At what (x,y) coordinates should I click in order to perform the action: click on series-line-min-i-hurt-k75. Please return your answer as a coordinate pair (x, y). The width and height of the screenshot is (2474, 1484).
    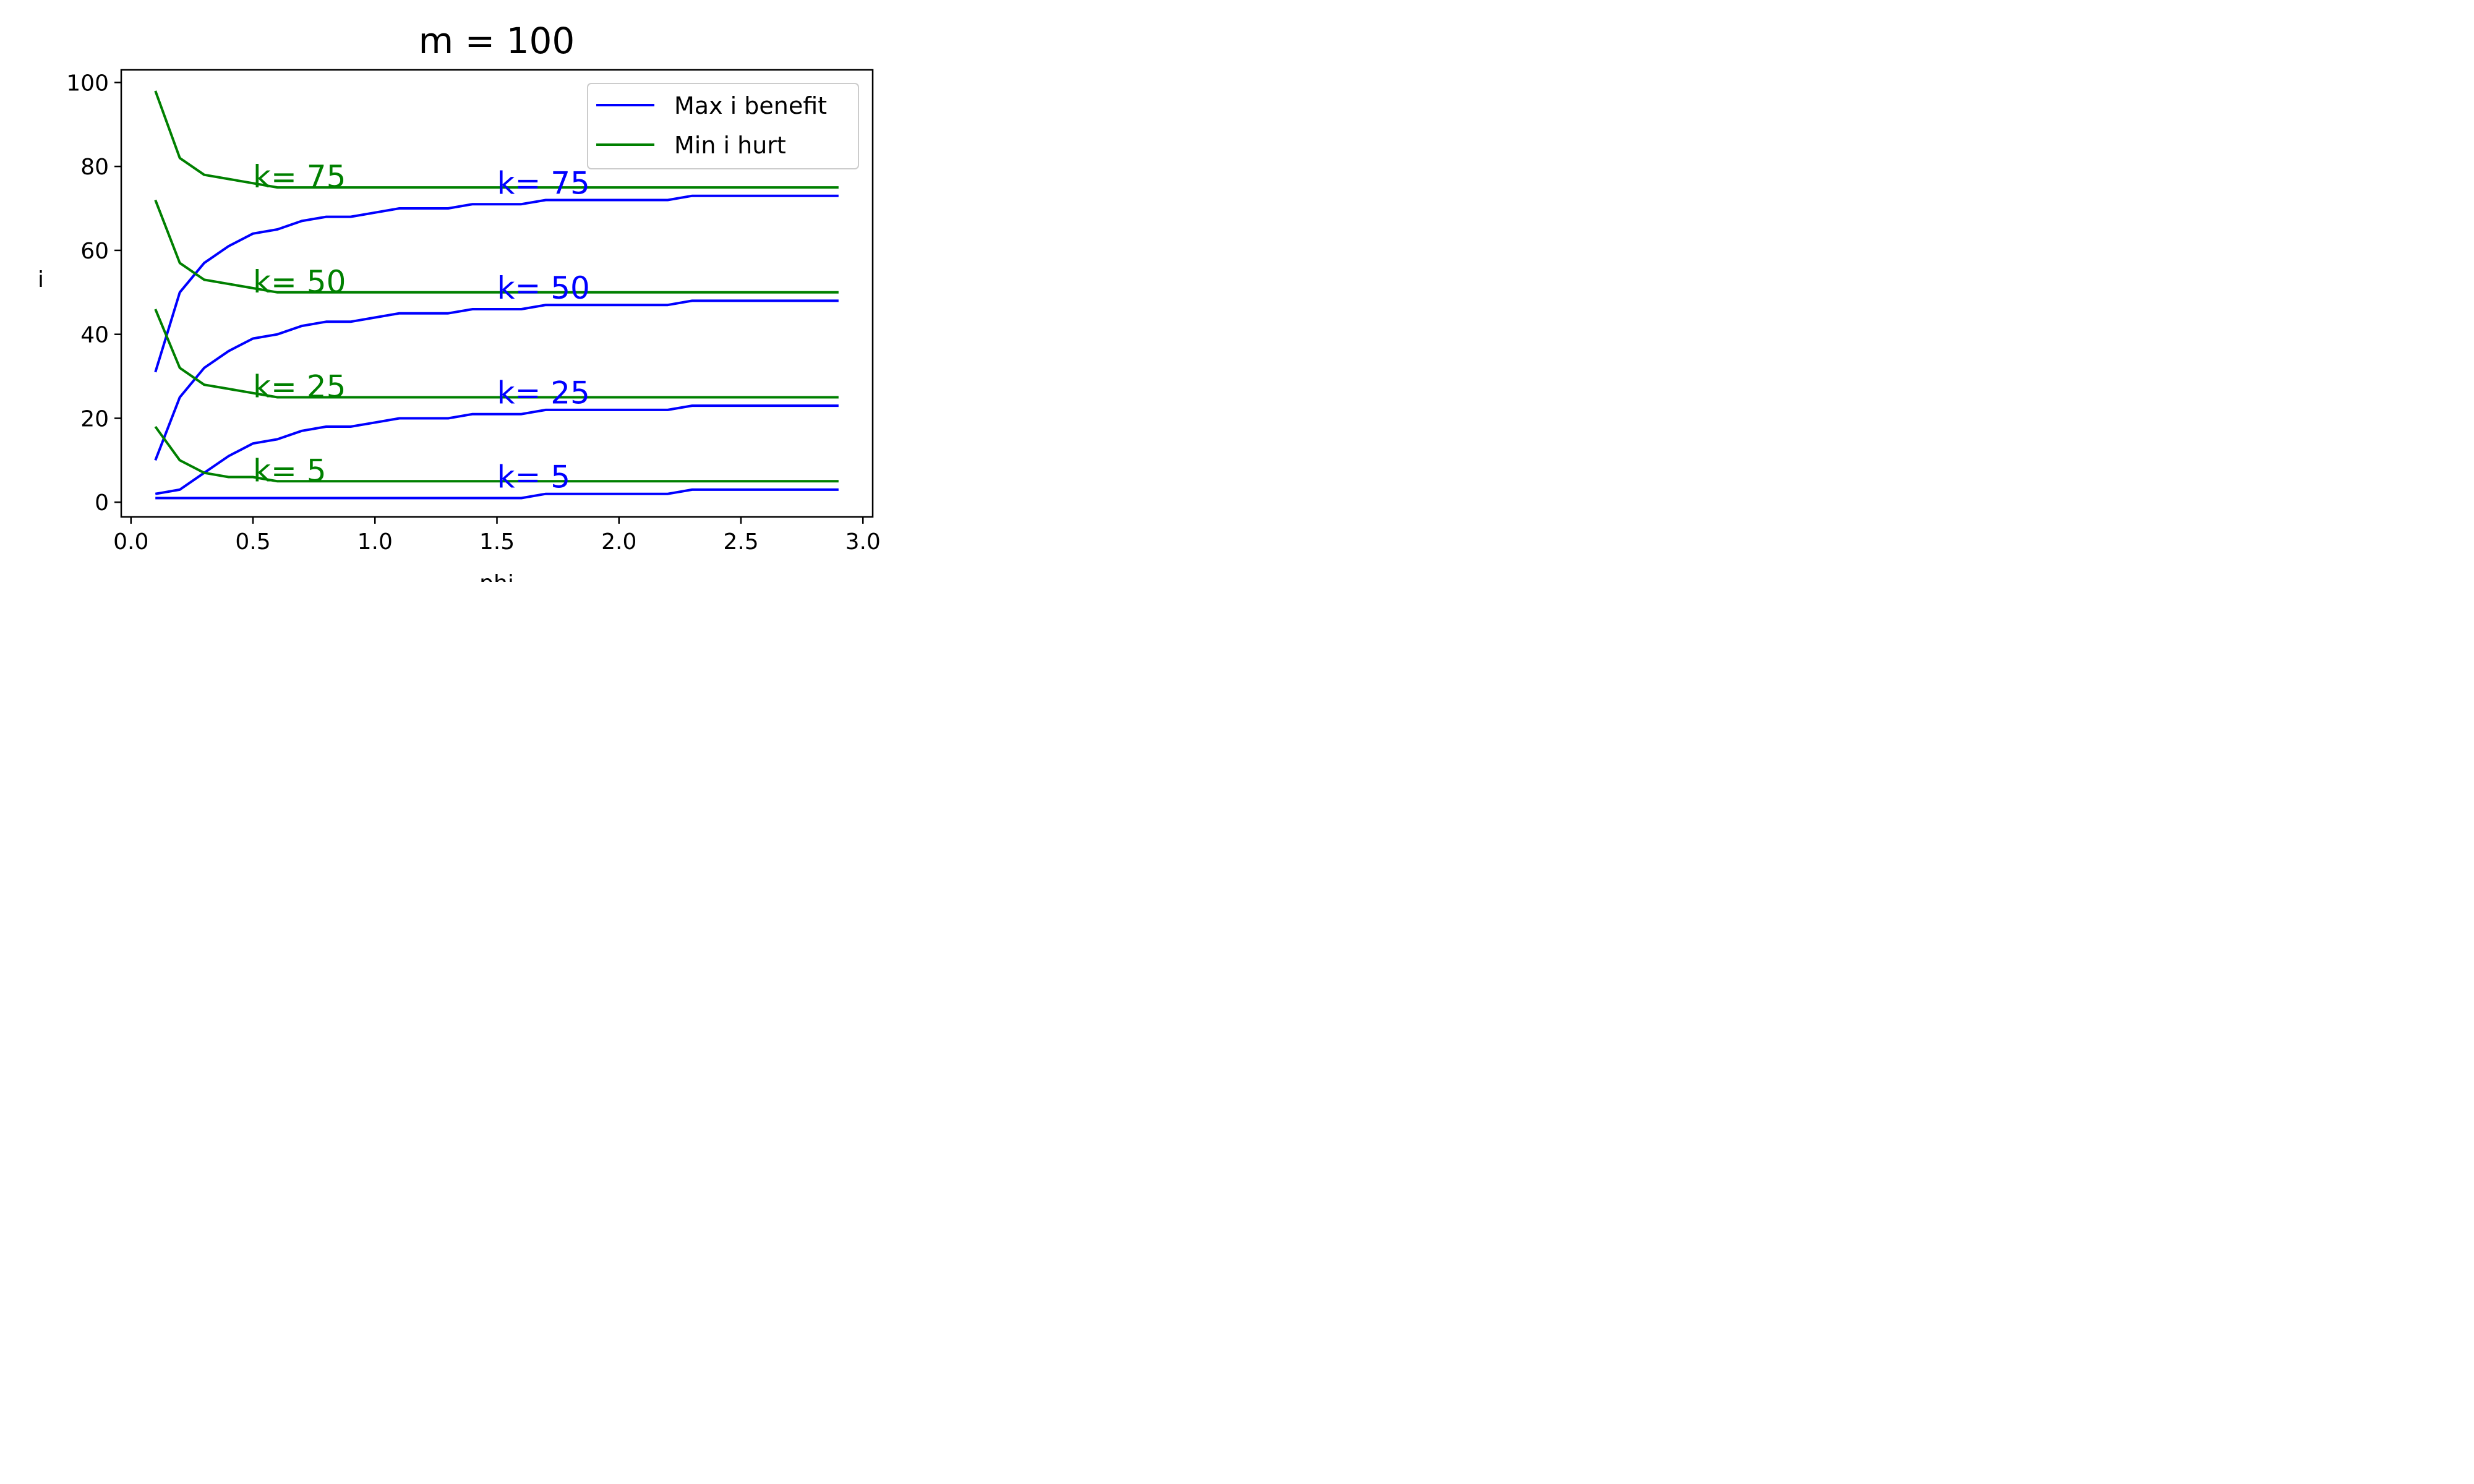
    Looking at the image, I should click on (496, 139).